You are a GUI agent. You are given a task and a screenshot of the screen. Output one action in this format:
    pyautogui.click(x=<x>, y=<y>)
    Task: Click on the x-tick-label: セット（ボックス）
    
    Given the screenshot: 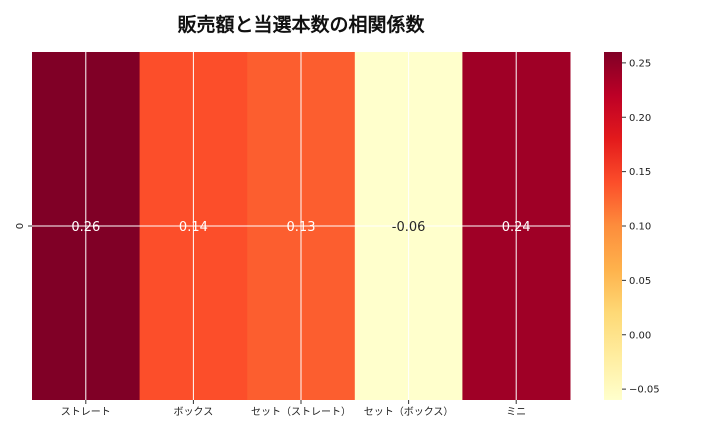 What is the action you would take?
    pyautogui.click(x=409, y=412)
    